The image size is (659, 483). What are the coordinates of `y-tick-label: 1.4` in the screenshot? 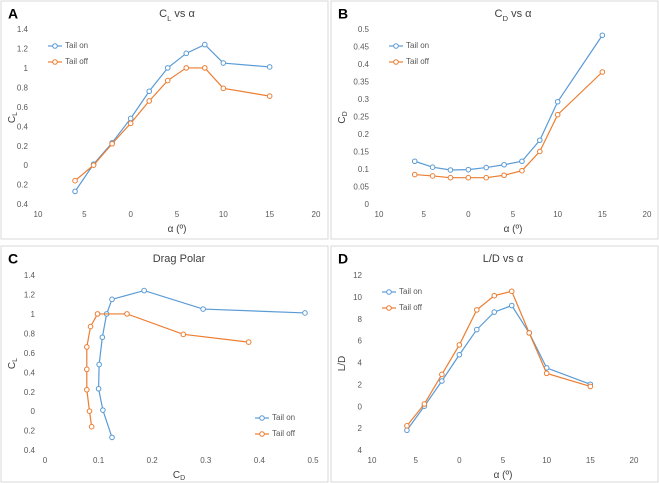 It's located at (30, 275).